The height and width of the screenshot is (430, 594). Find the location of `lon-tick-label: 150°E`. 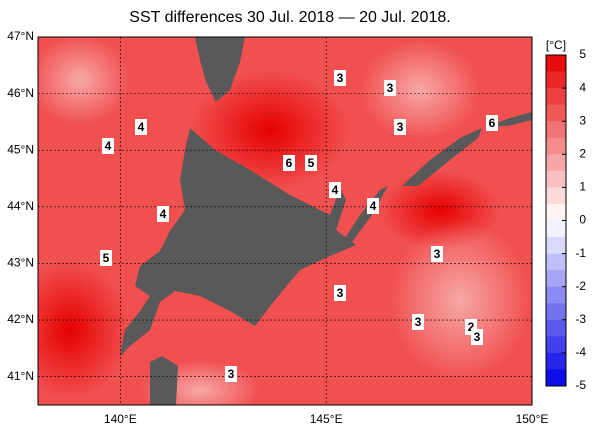

lon-tick-label: 150°E is located at coordinates (532, 419).